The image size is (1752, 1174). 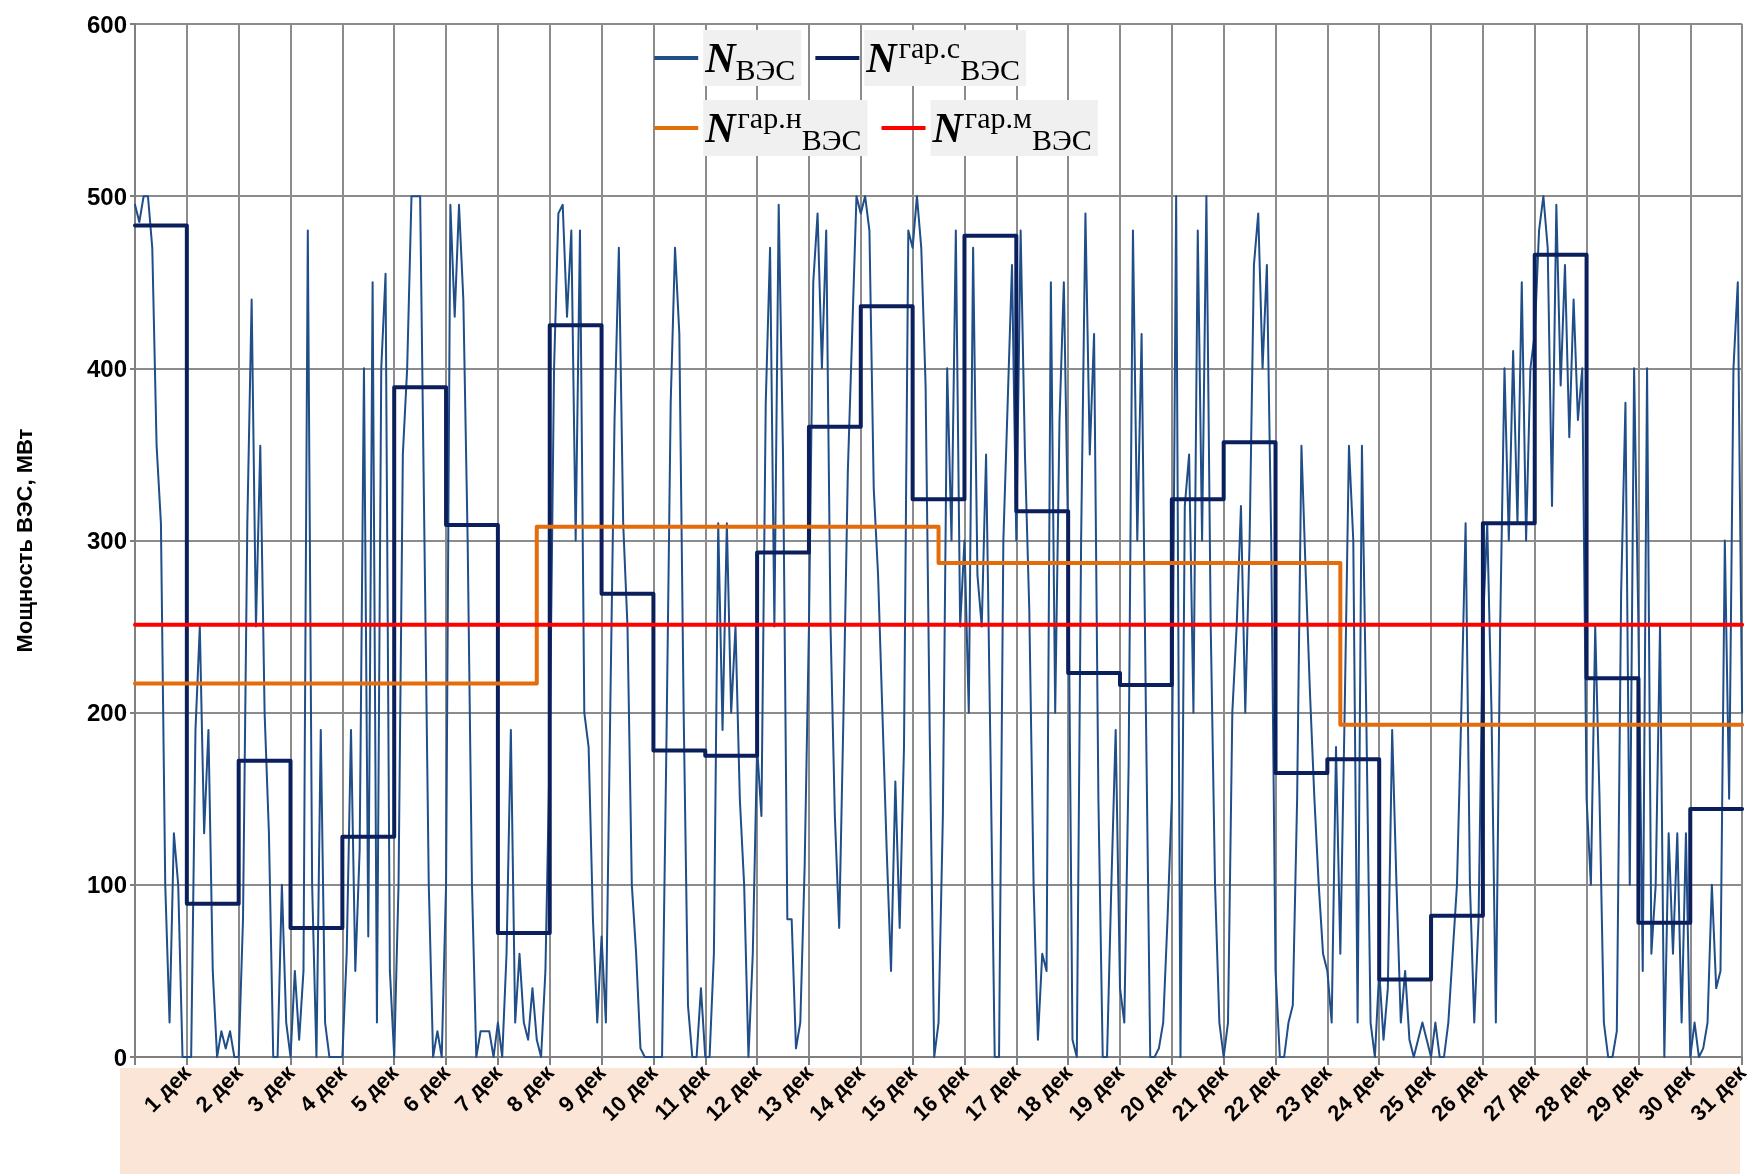 I want to click on y-tick-label: 200, so click(x=106, y=713).